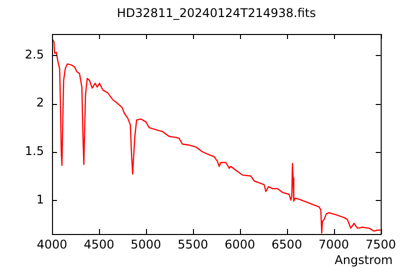 The height and width of the screenshot is (280, 400). Describe the element at coordinates (52, 244) in the screenshot. I see `x-tick-label: 4000` at that location.